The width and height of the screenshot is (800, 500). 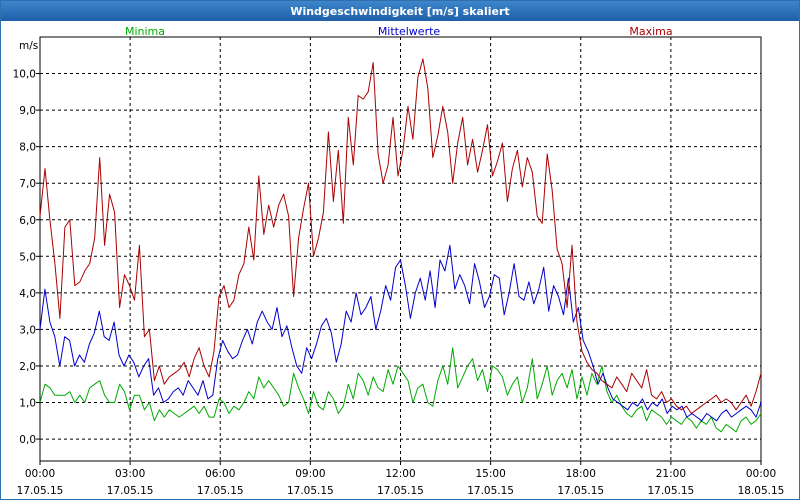 I want to click on y-tick-label: 8,0, so click(x=27, y=148).